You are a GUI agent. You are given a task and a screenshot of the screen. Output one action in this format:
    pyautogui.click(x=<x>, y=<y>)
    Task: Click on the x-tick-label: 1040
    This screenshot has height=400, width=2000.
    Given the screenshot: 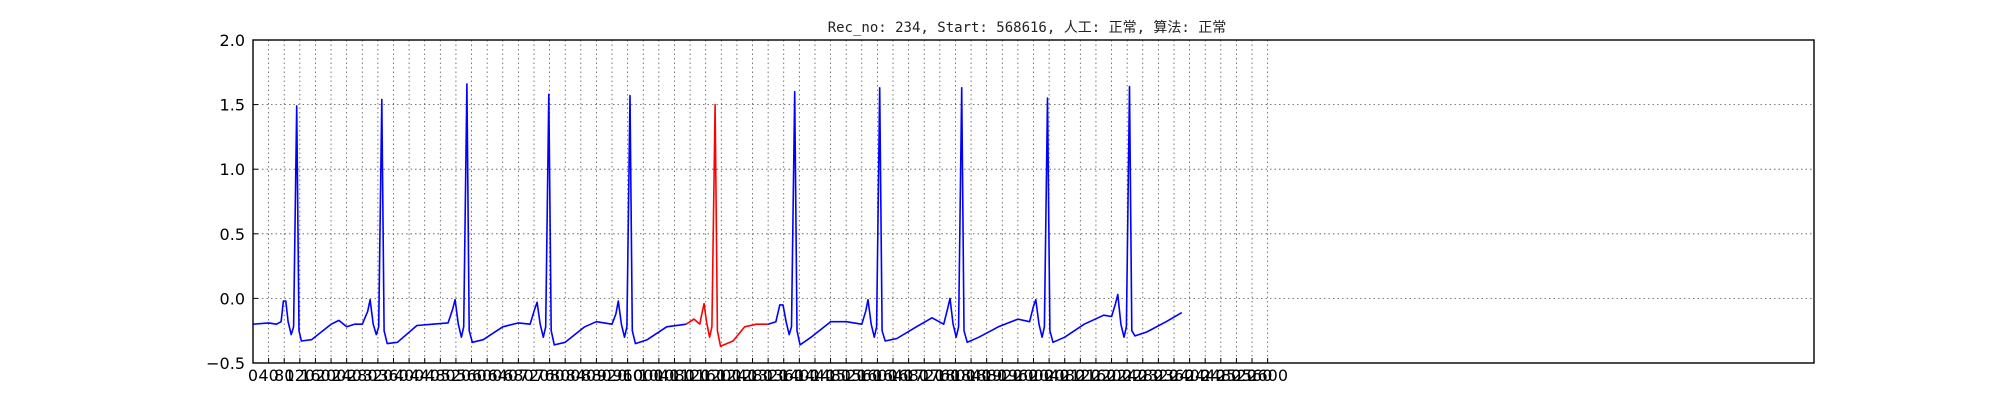 What is the action you would take?
    pyautogui.click(x=659, y=375)
    